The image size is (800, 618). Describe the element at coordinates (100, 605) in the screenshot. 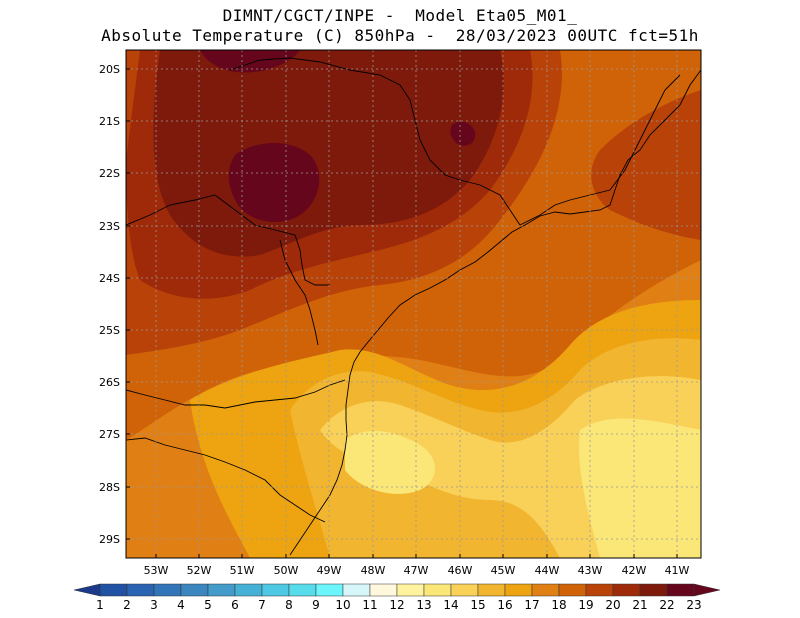

I see `colorbar-label: 1` at that location.